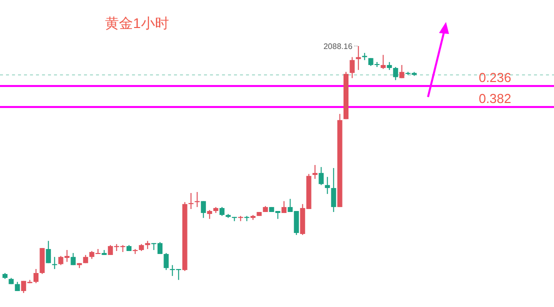 This screenshot has height=307, width=554. I want to click on annotation: 2088.16, so click(338, 46).